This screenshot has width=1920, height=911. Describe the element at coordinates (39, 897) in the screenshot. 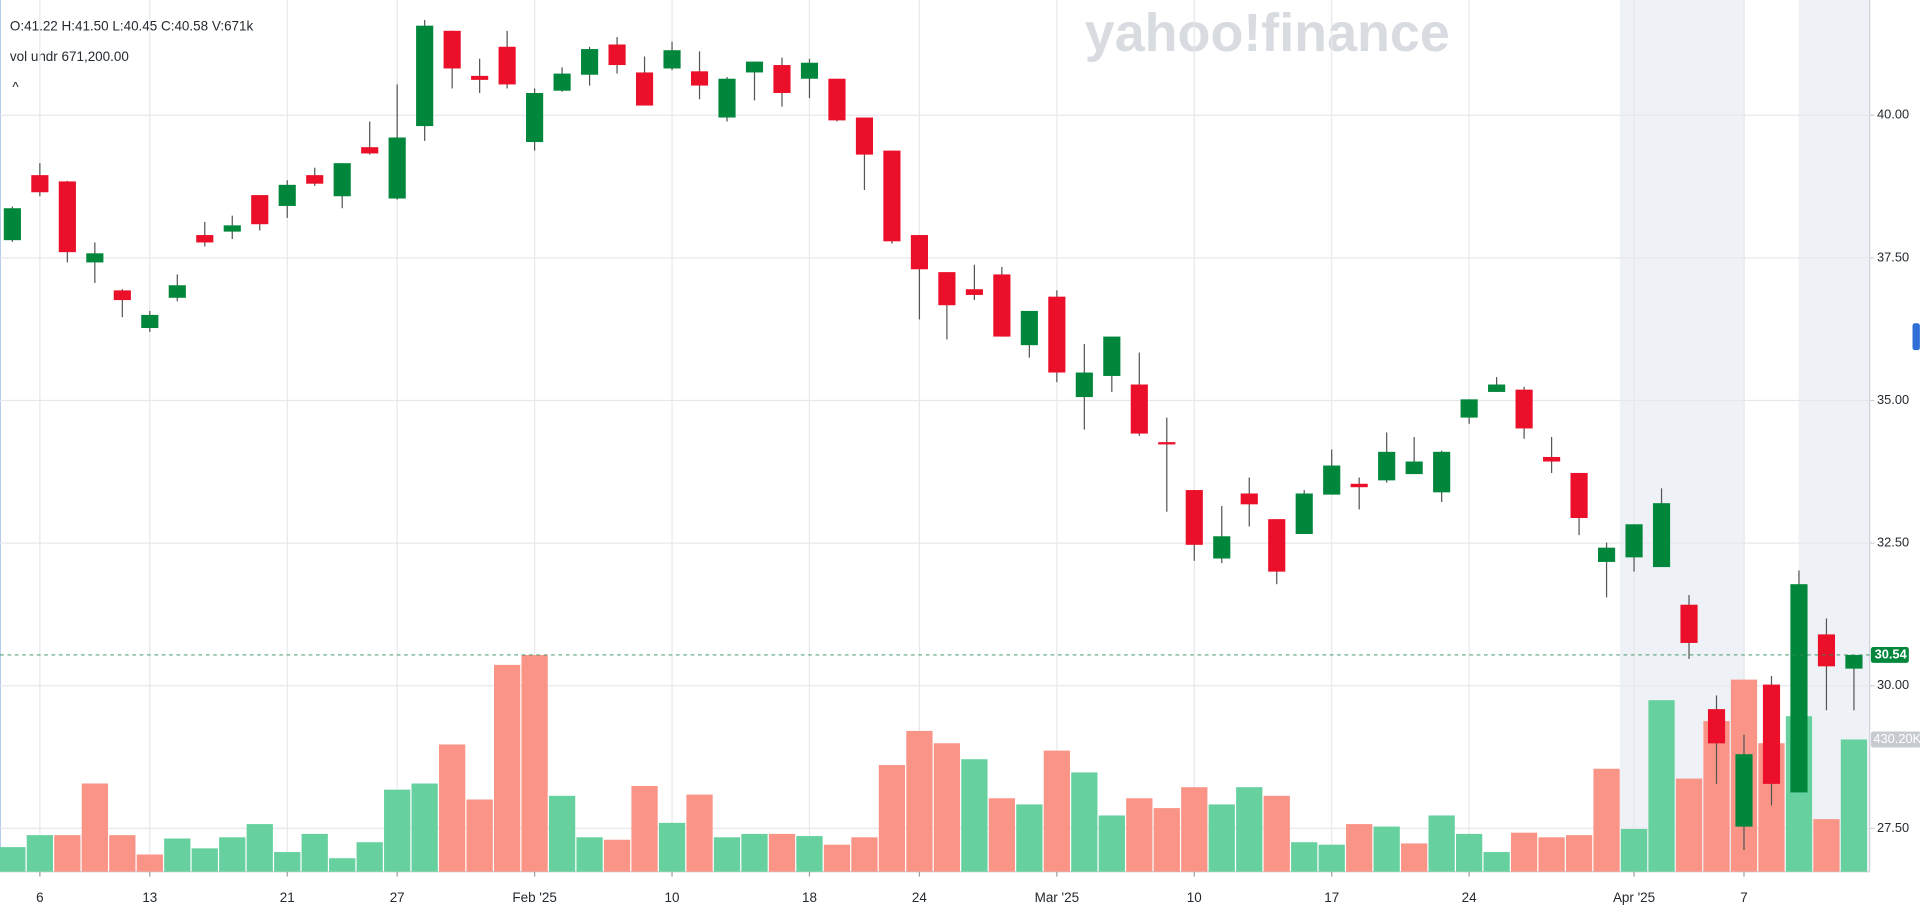

I see `x-tick-label: 6` at that location.